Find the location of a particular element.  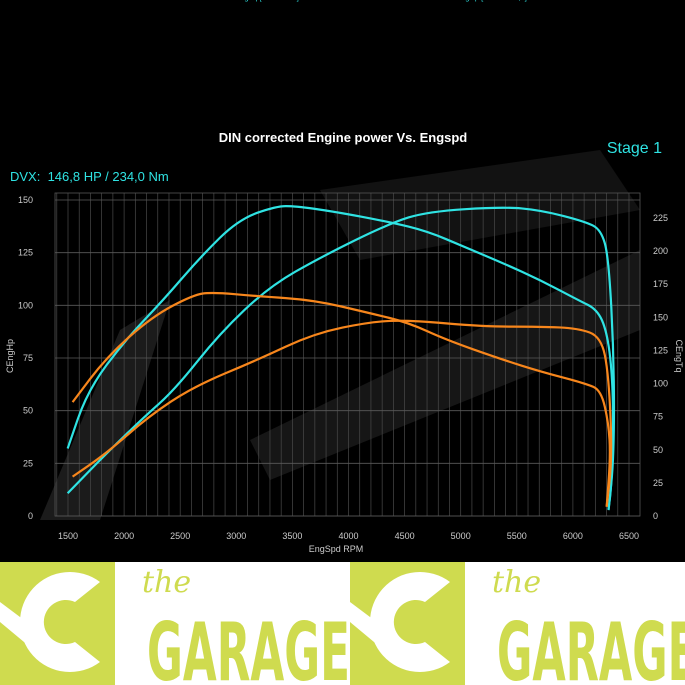

y-right-tick-label: 125 is located at coordinates (660, 350).